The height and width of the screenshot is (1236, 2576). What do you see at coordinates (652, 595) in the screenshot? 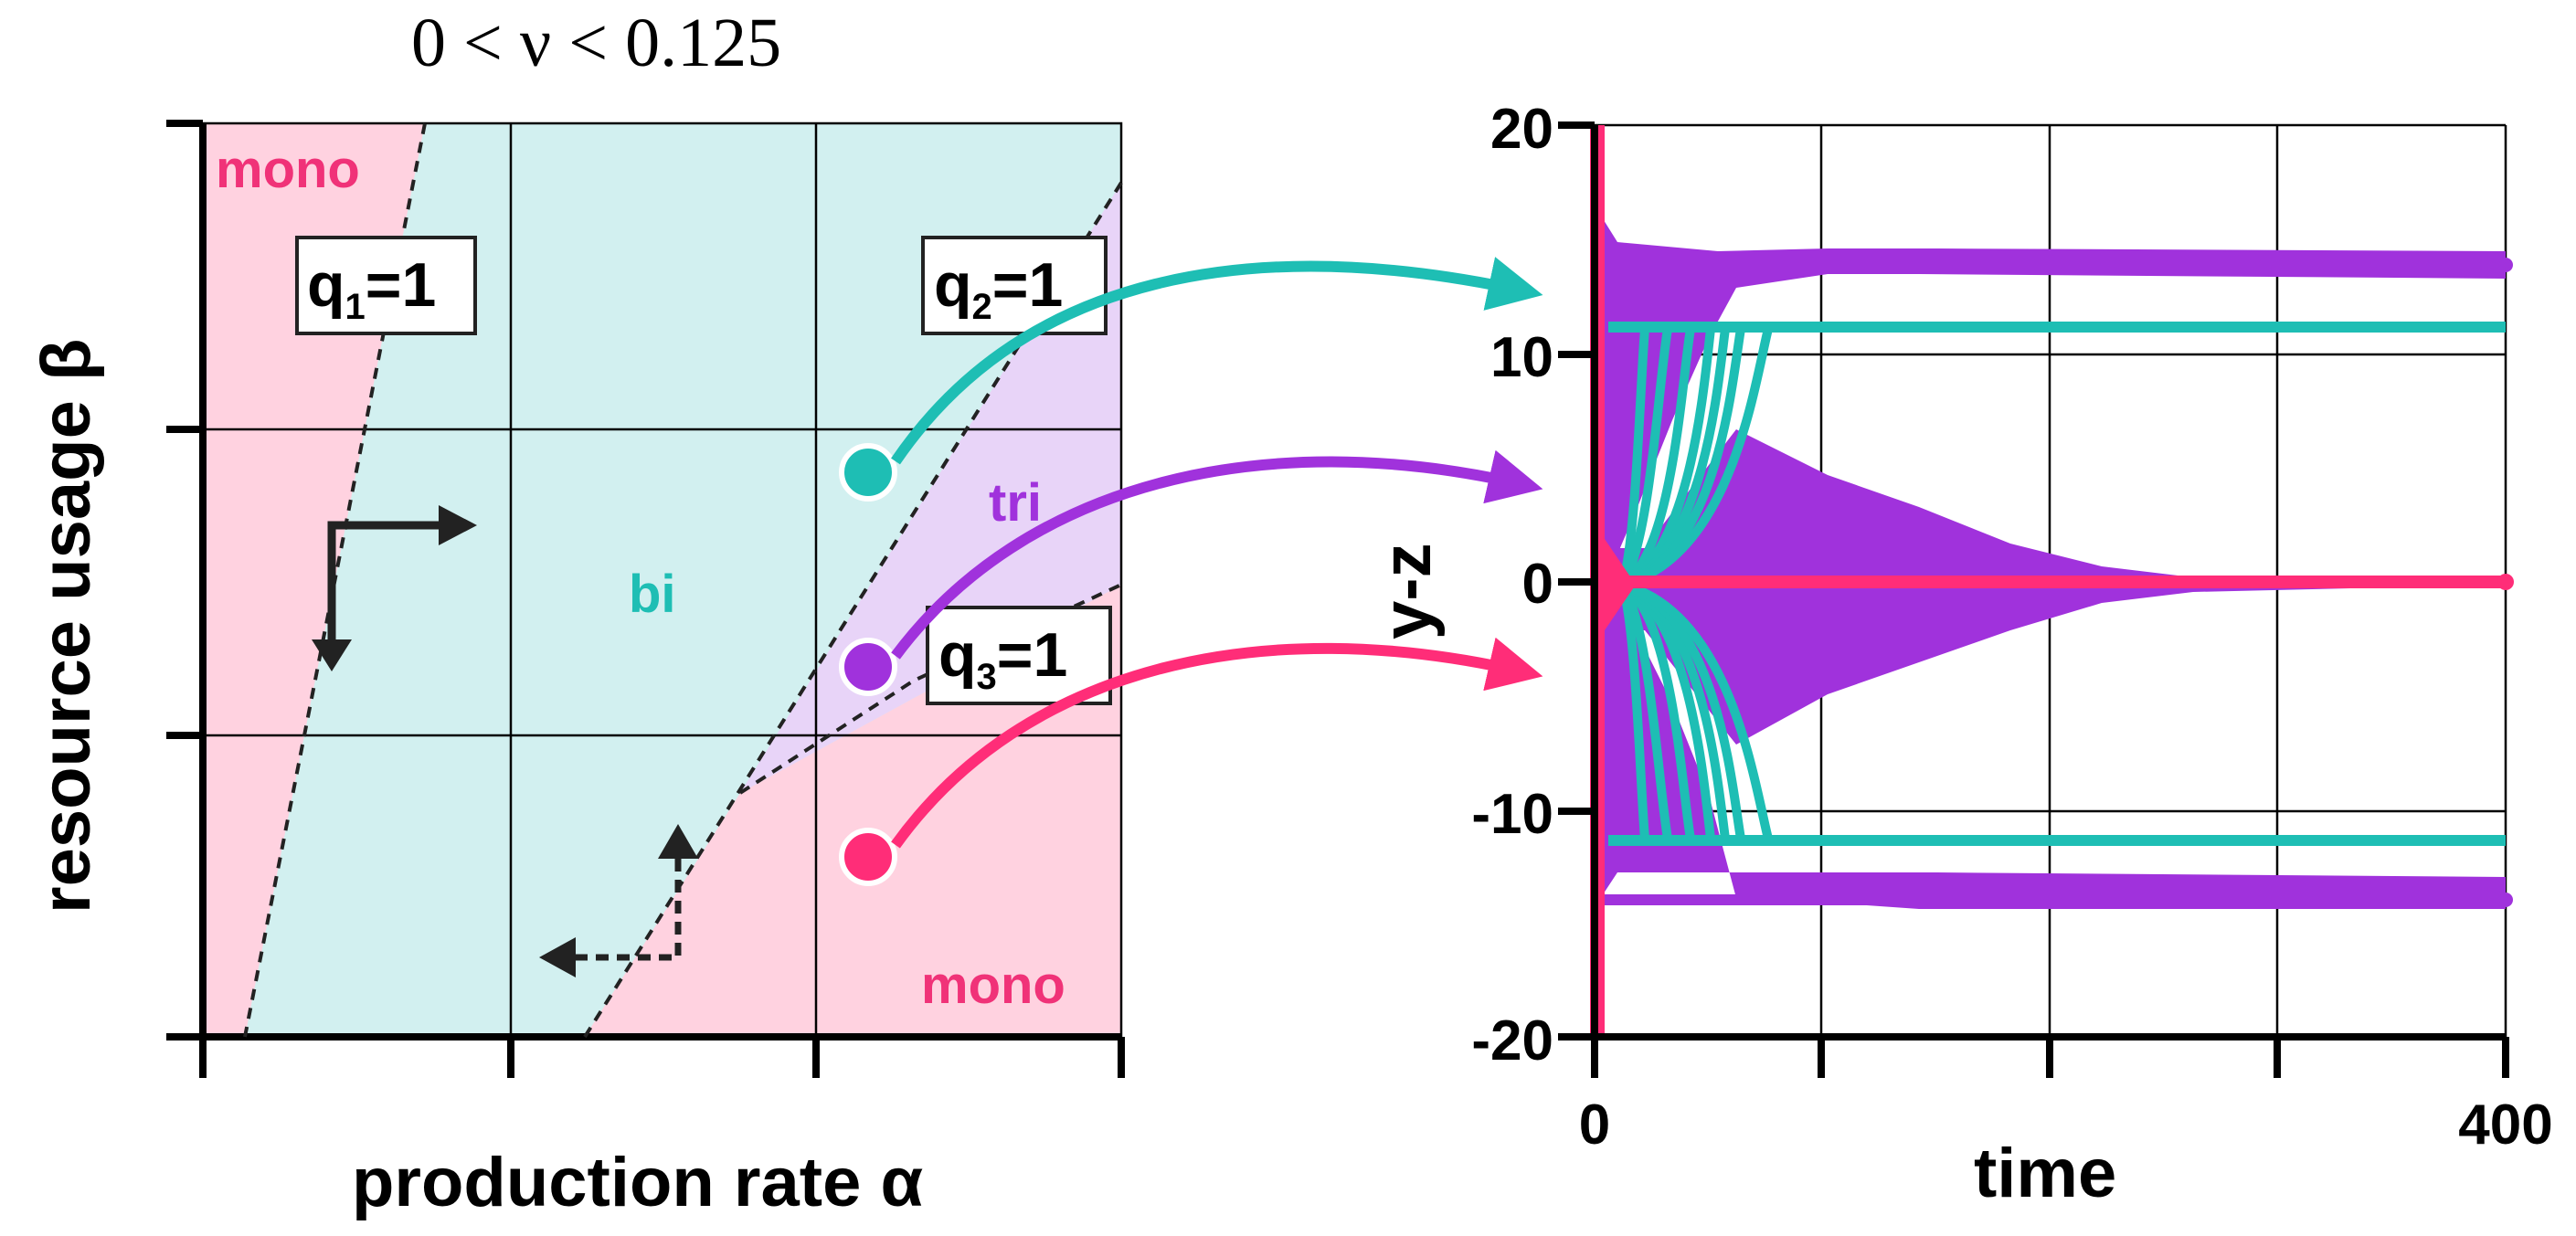
I see `region-label-bi: bi` at bounding box center [652, 595].